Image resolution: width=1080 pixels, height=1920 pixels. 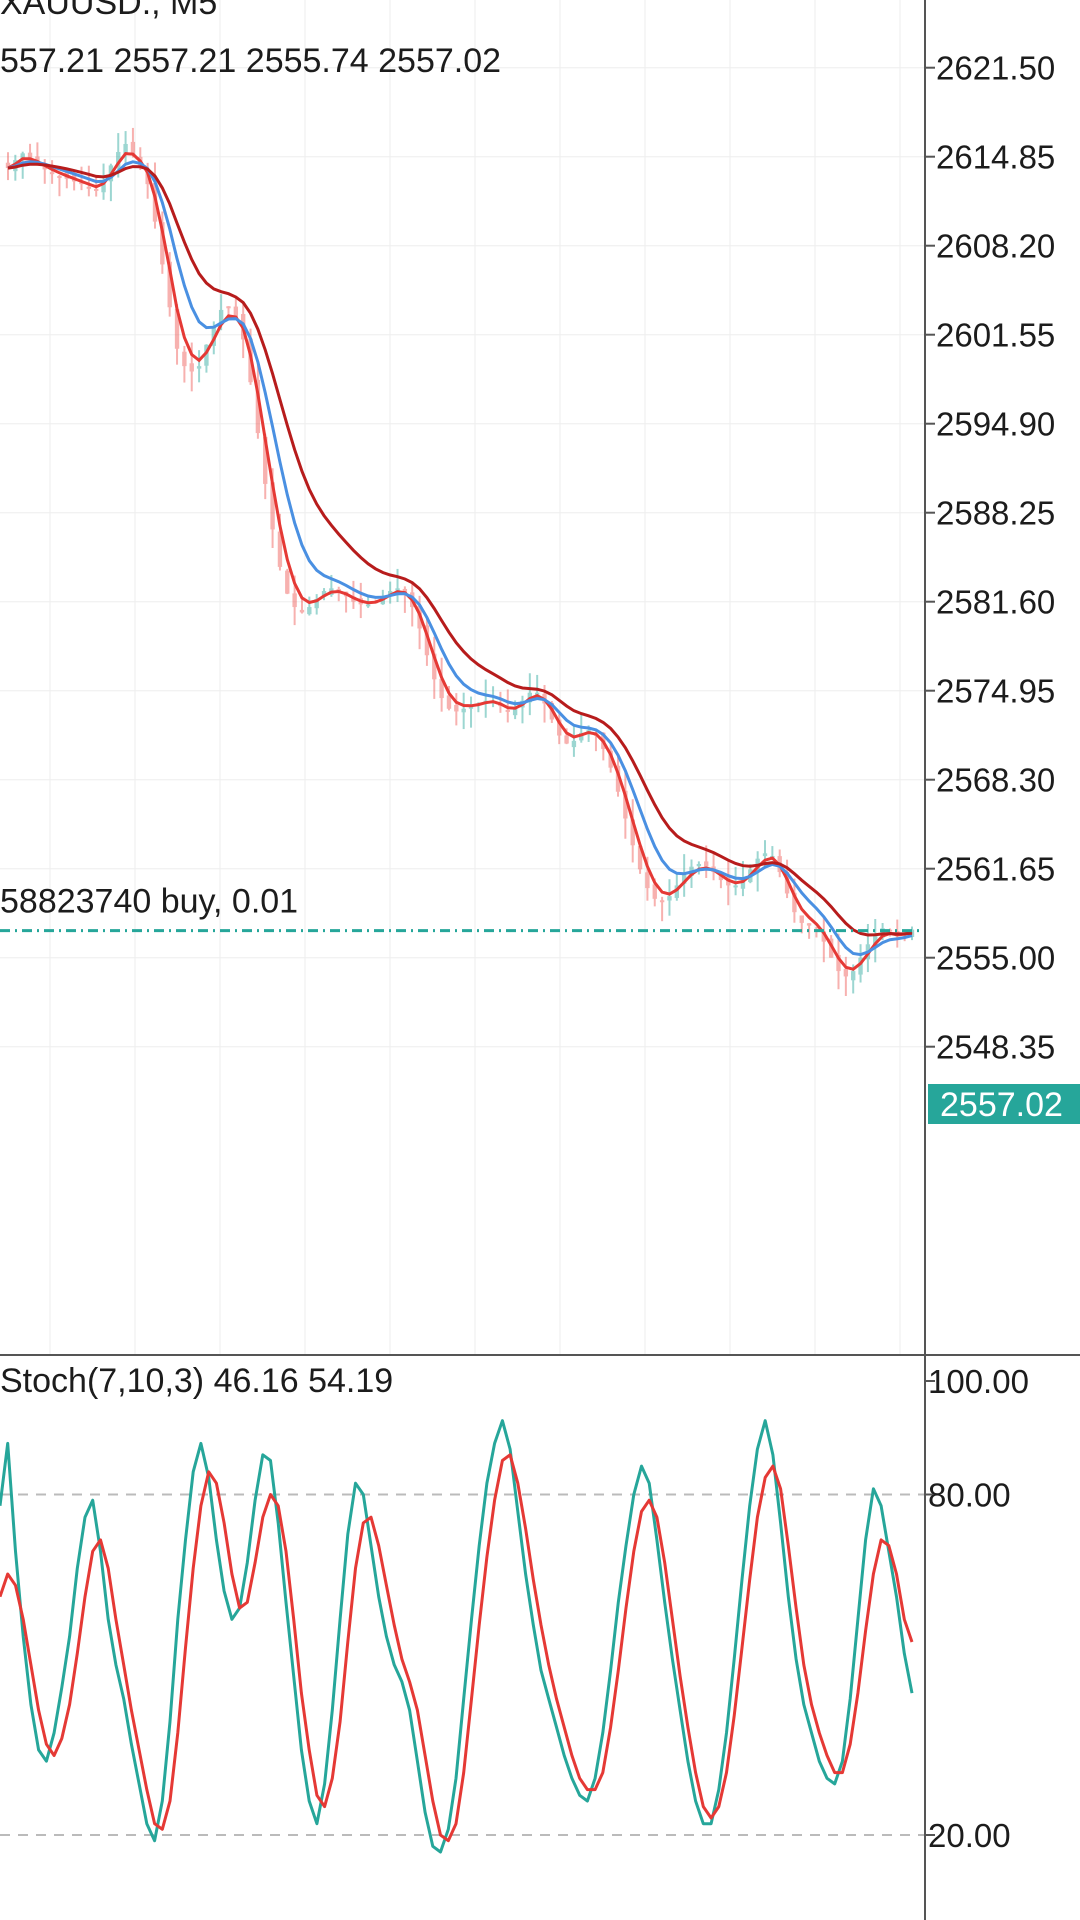 I want to click on stoch-tick-label: 20.00, so click(x=969, y=1835).